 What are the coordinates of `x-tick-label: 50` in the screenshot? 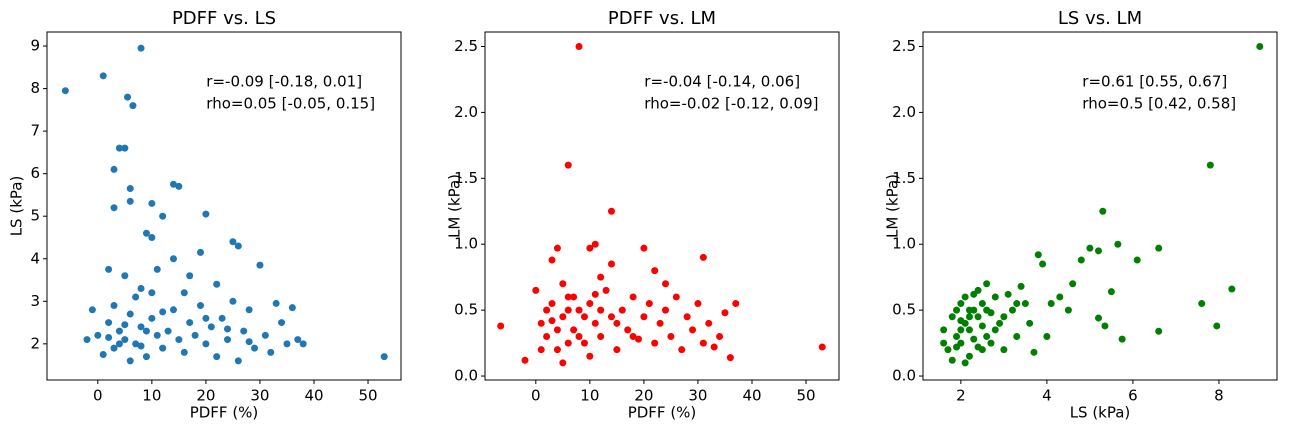 It's located at (367, 396).